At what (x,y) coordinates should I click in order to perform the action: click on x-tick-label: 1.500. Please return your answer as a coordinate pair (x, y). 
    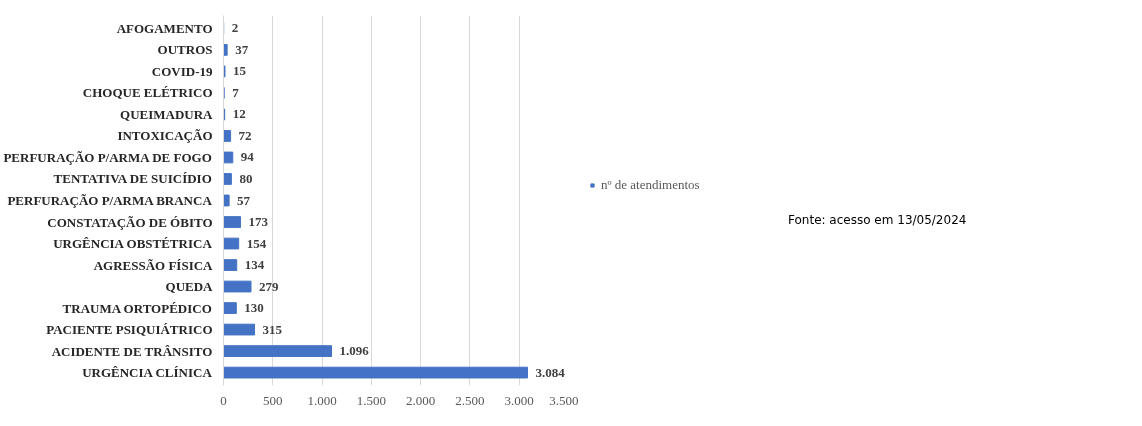
    Looking at the image, I should click on (371, 400).